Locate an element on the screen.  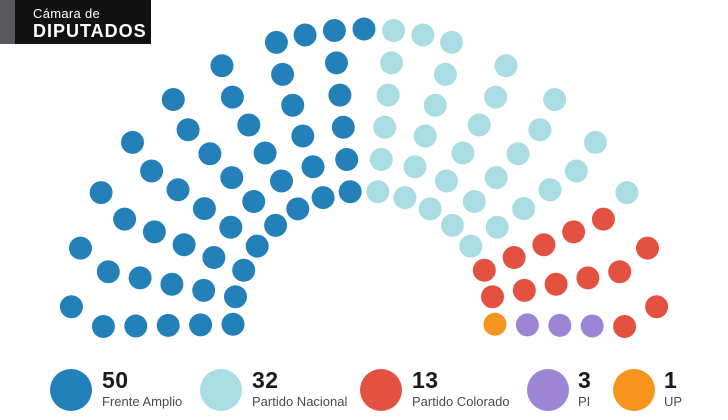
legend-swatch-frente-amplio is located at coordinates (71, 390).